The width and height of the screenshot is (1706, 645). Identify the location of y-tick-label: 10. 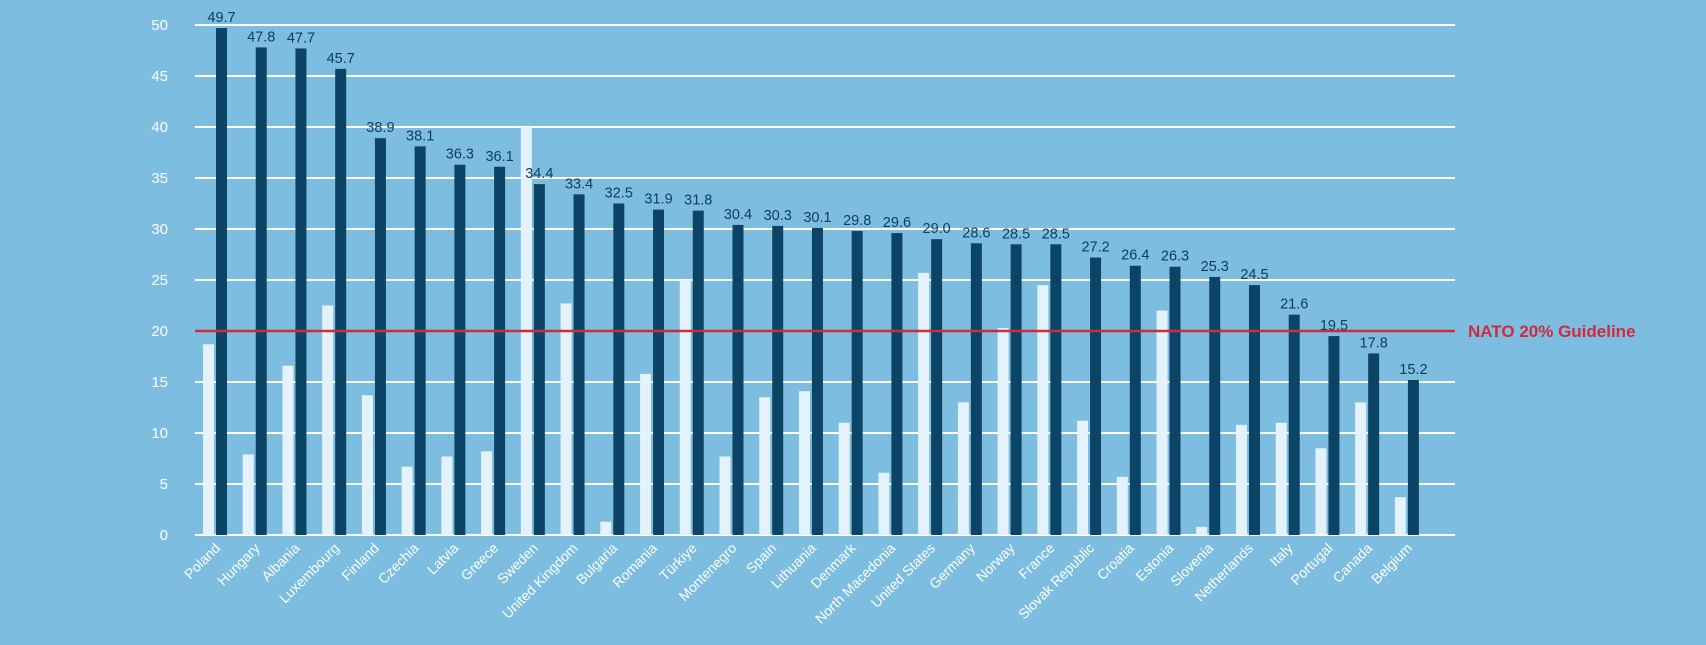
(159, 433).